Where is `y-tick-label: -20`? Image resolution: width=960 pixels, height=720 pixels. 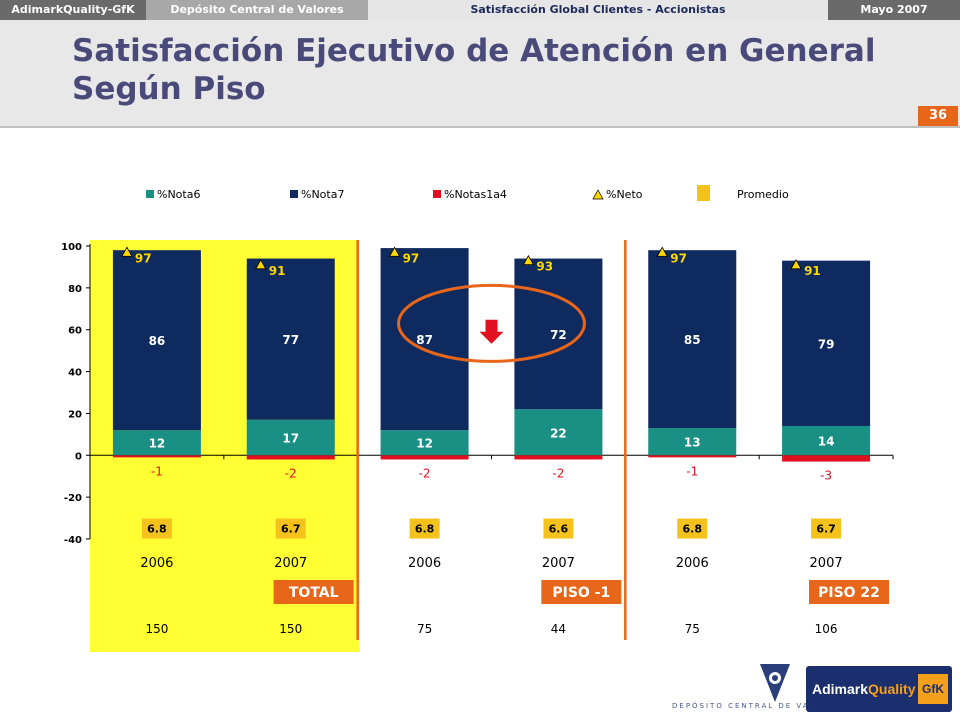
y-tick-label: -20 is located at coordinates (73, 498).